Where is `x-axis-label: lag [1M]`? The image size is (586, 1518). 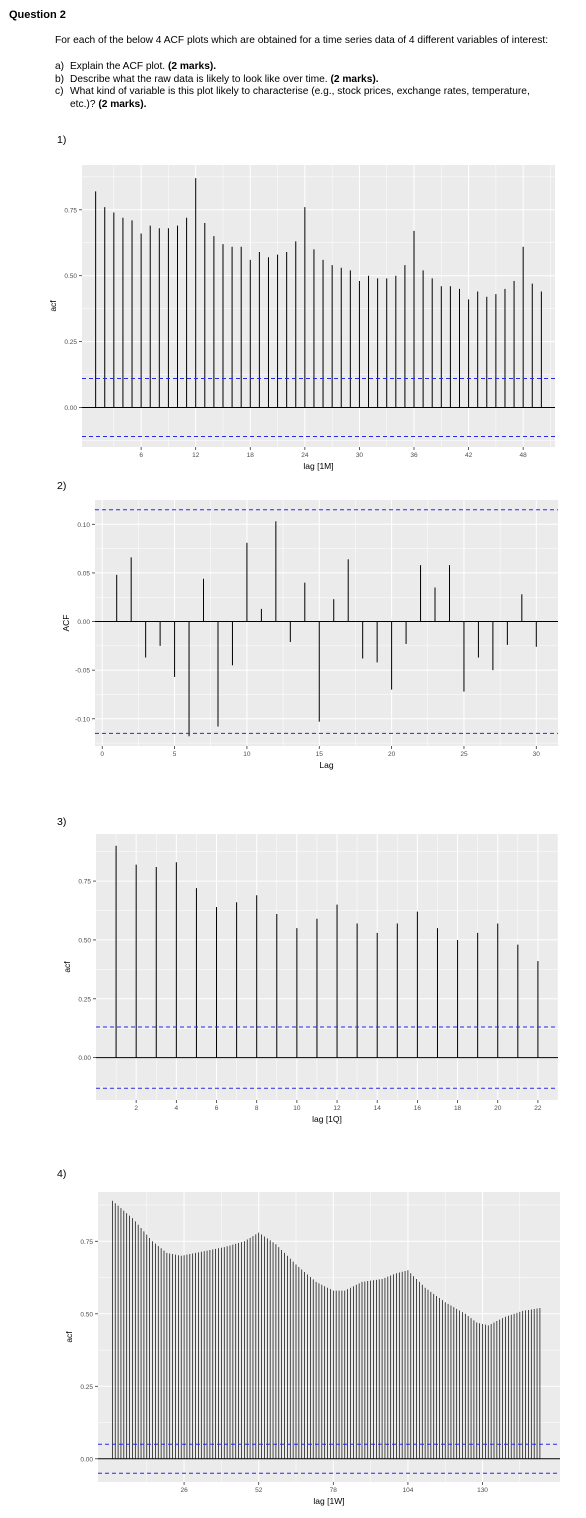
x-axis-label: lag [1M] is located at coordinates (318, 466).